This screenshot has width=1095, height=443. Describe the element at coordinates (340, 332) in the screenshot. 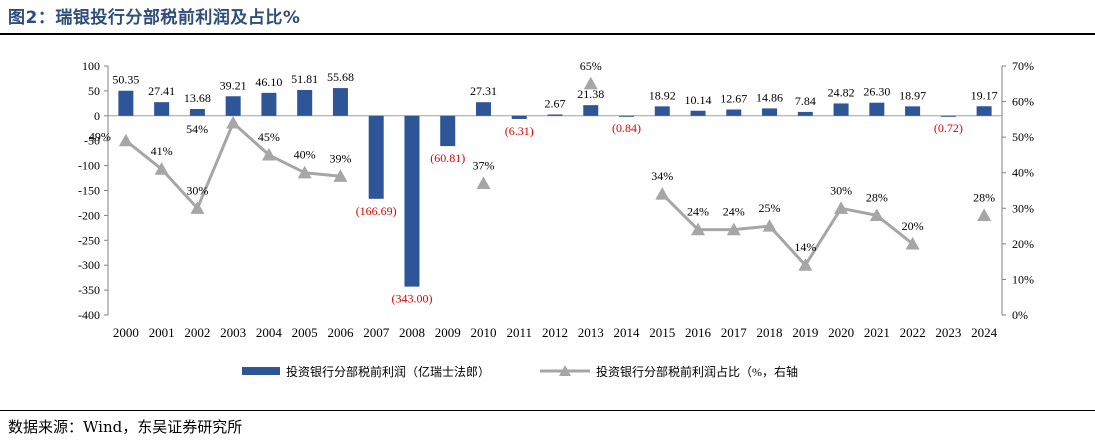

I see `x-tick-label: 2006` at that location.